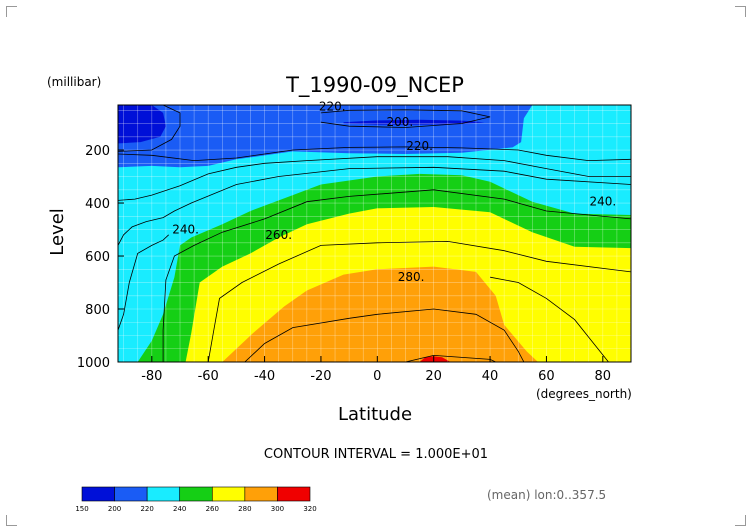  I want to click on x-tick-label: -20, so click(320, 376).